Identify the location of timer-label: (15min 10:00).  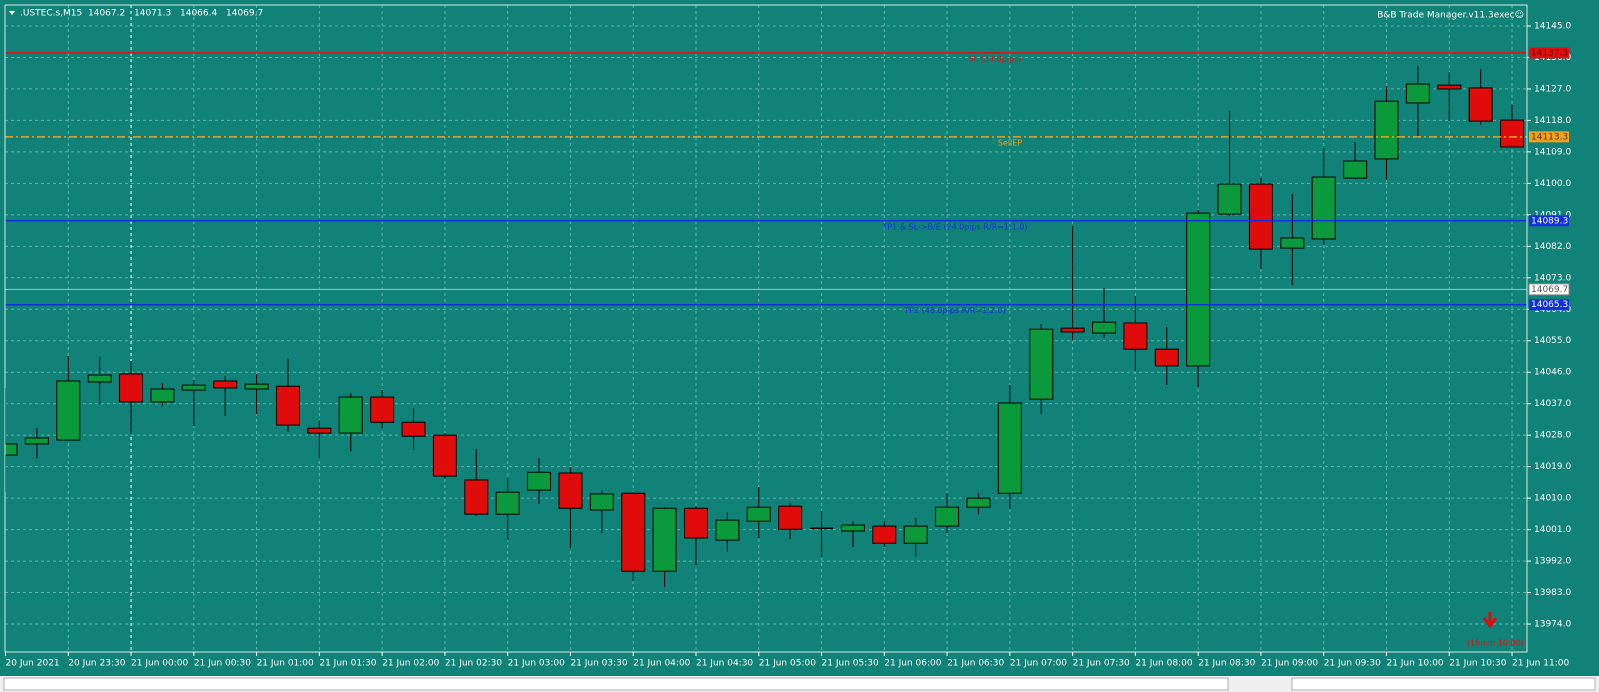
(1495, 643).